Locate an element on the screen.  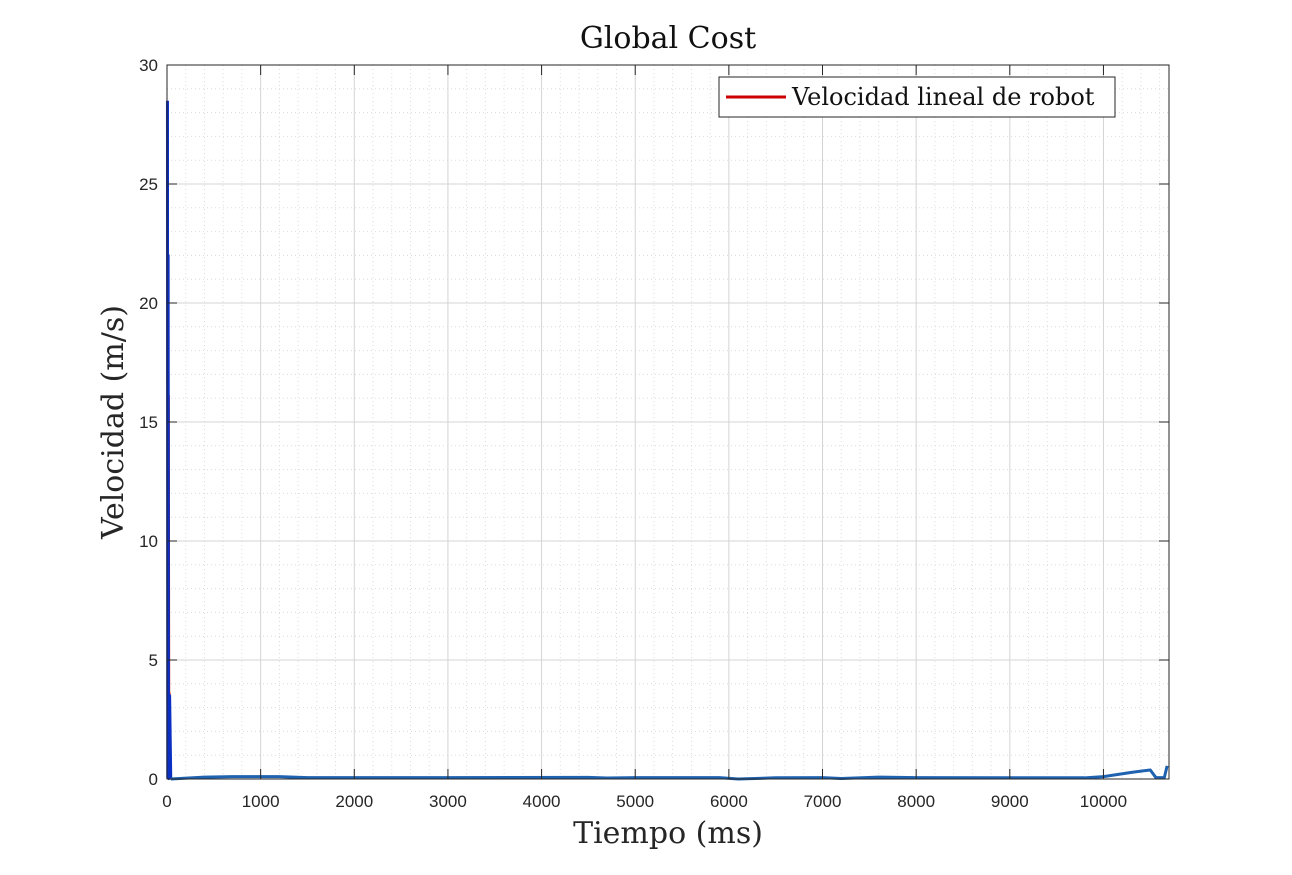
x-tick-label: 1000 is located at coordinates (261, 801).